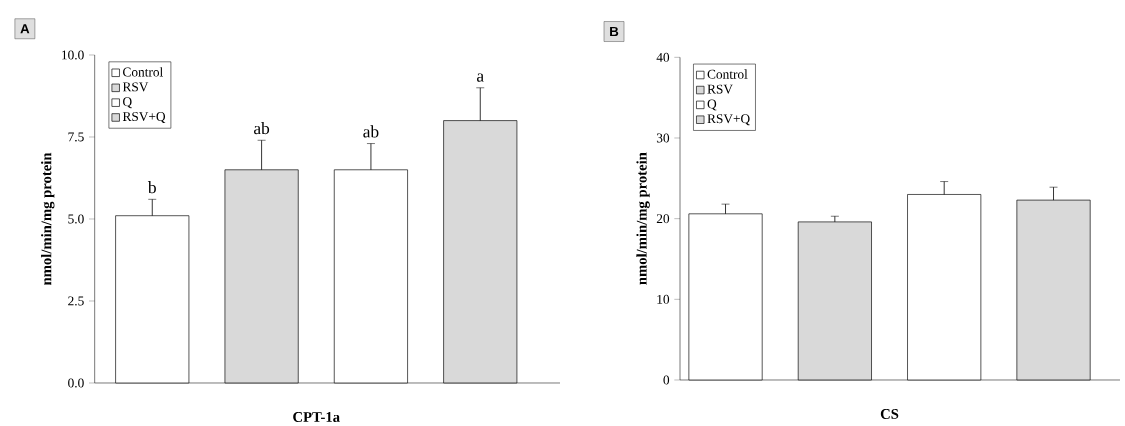  Describe the element at coordinates (151, 187) in the screenshot. I see `annotation: b` at that location.